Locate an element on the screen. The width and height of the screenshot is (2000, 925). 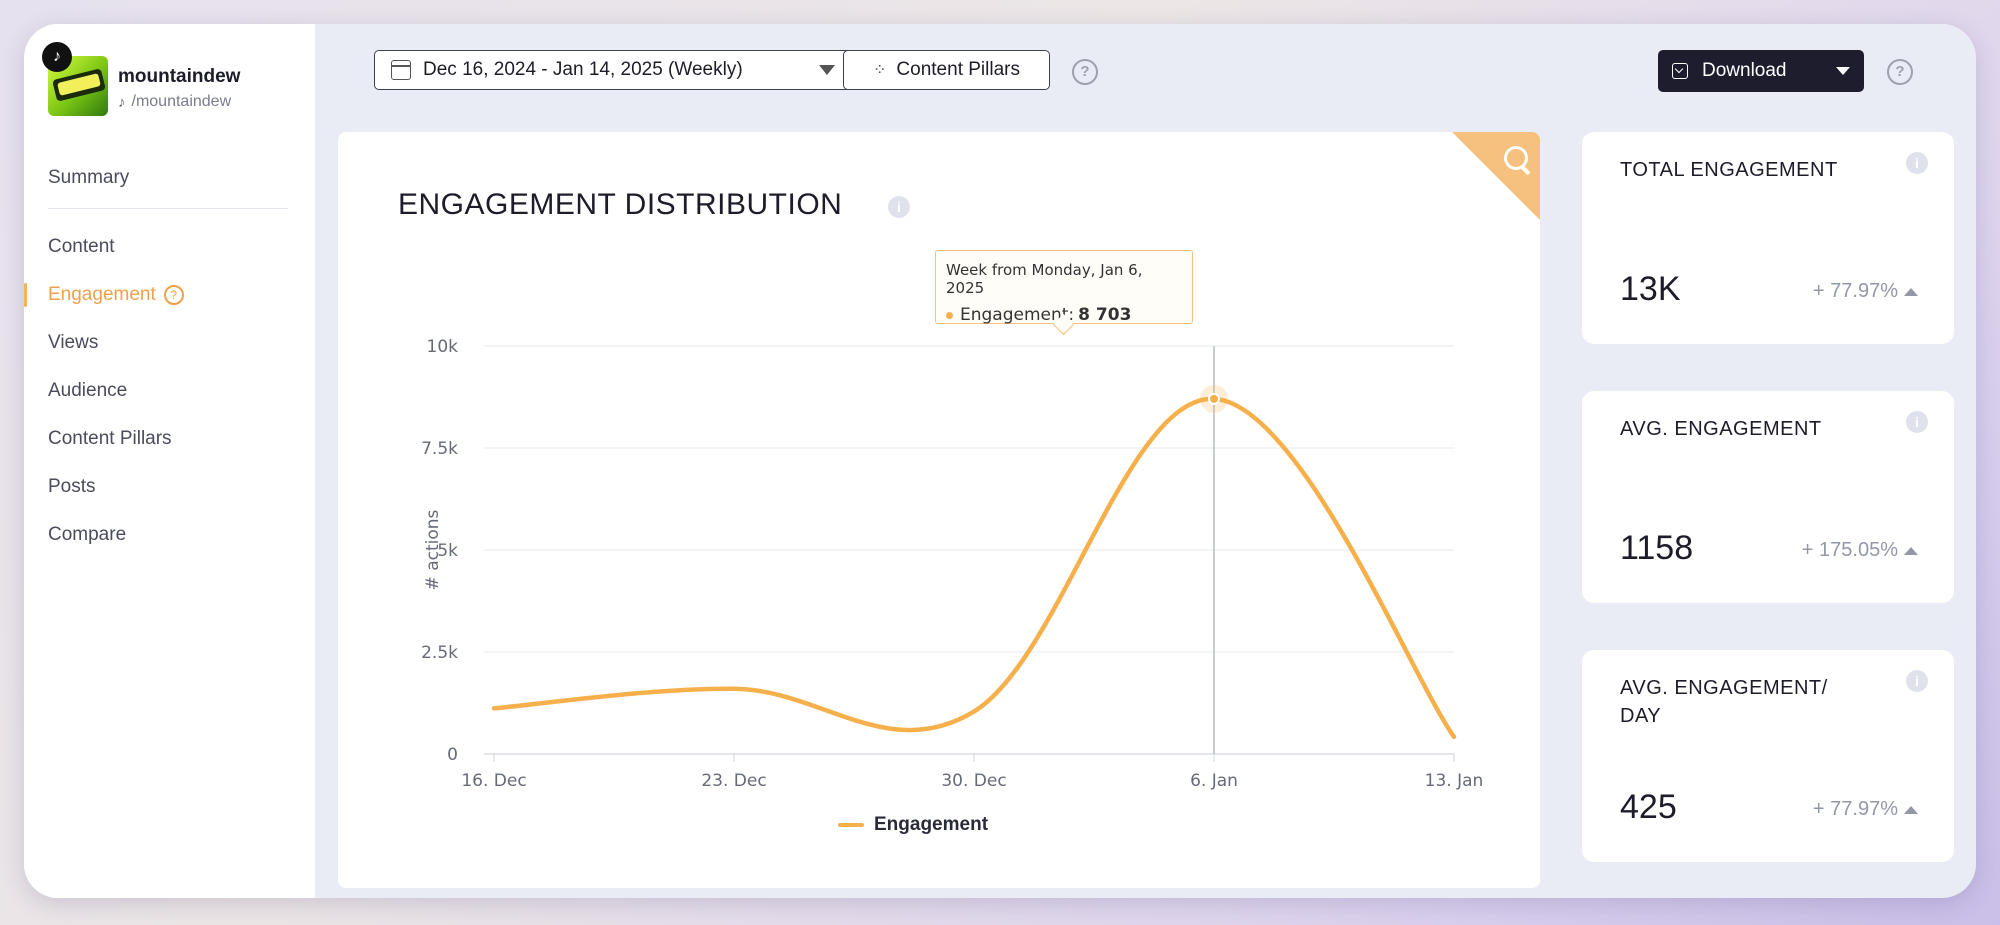
stat-value: 1158 is located at coordinates (1657, 548).